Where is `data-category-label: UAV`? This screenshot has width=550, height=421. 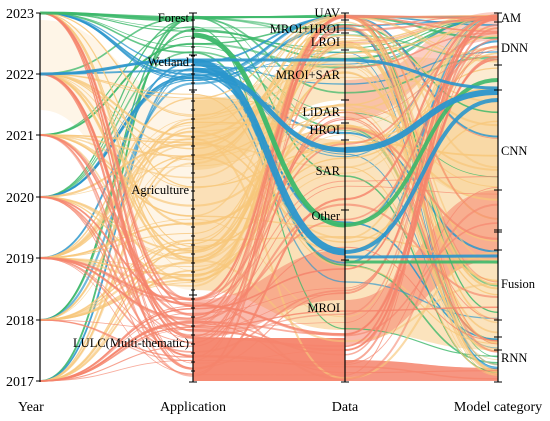
data-category-label: UAV is located at coordinates (327, 13).